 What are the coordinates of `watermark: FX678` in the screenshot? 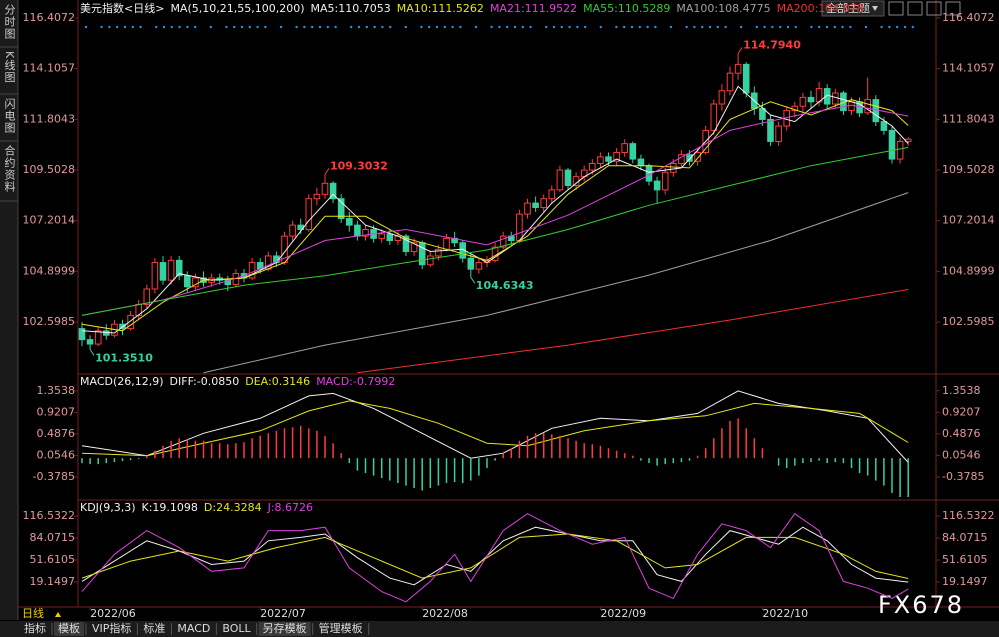 It's located at (921, 605).